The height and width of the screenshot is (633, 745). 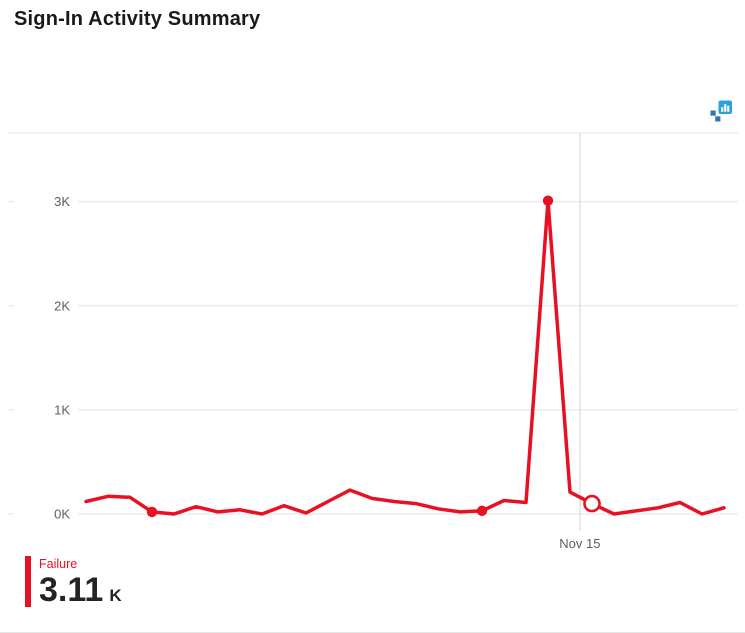 What do you see at coordinates (115, 595) in the screenshot?
I see `legend-unit: K` at bounding box center [115, 595].